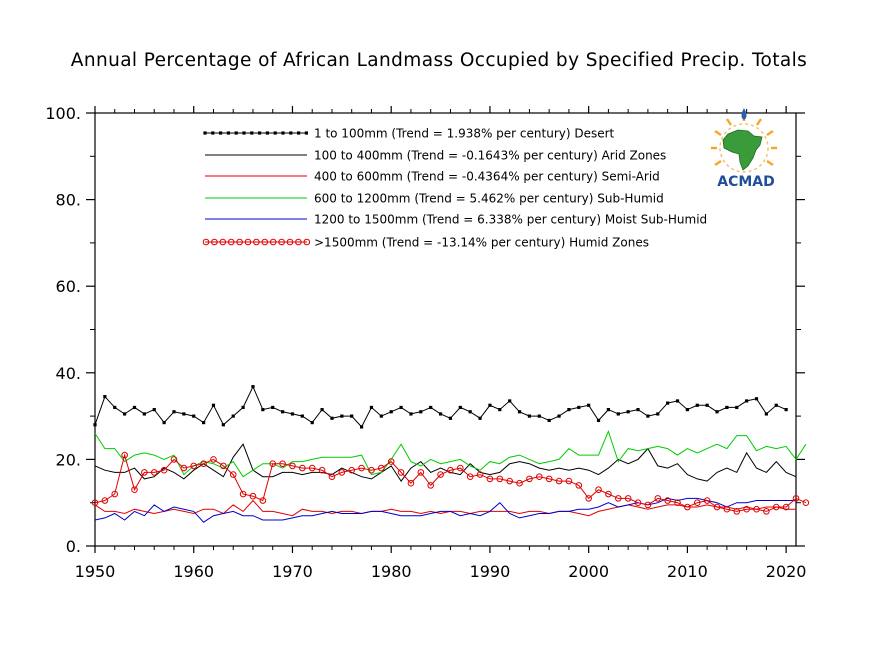 This screenshot has height=659, width=879. I want to click on x-tick-label: 2000, so click(588, 571).